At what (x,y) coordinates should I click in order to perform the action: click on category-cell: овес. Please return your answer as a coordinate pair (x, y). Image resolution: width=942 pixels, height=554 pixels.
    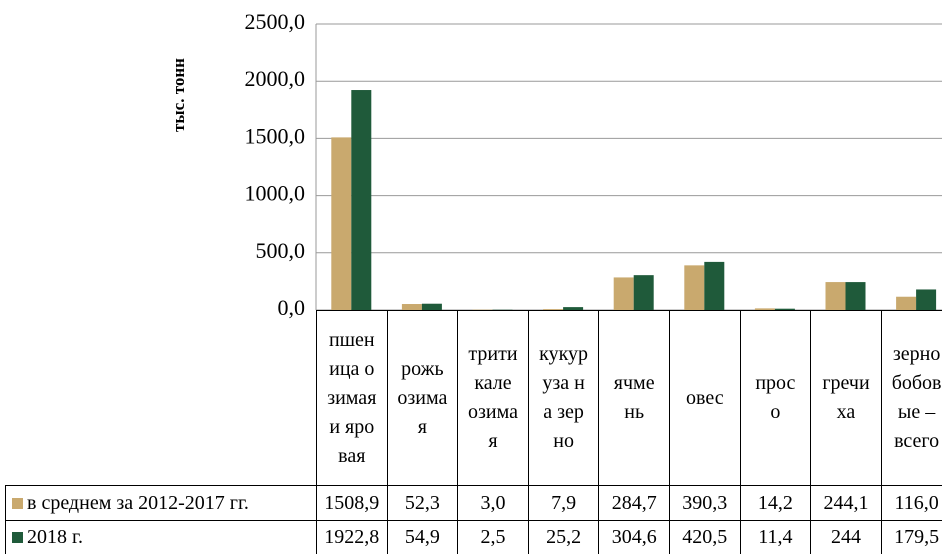
    Looking at the image, I should click on (705, 398).